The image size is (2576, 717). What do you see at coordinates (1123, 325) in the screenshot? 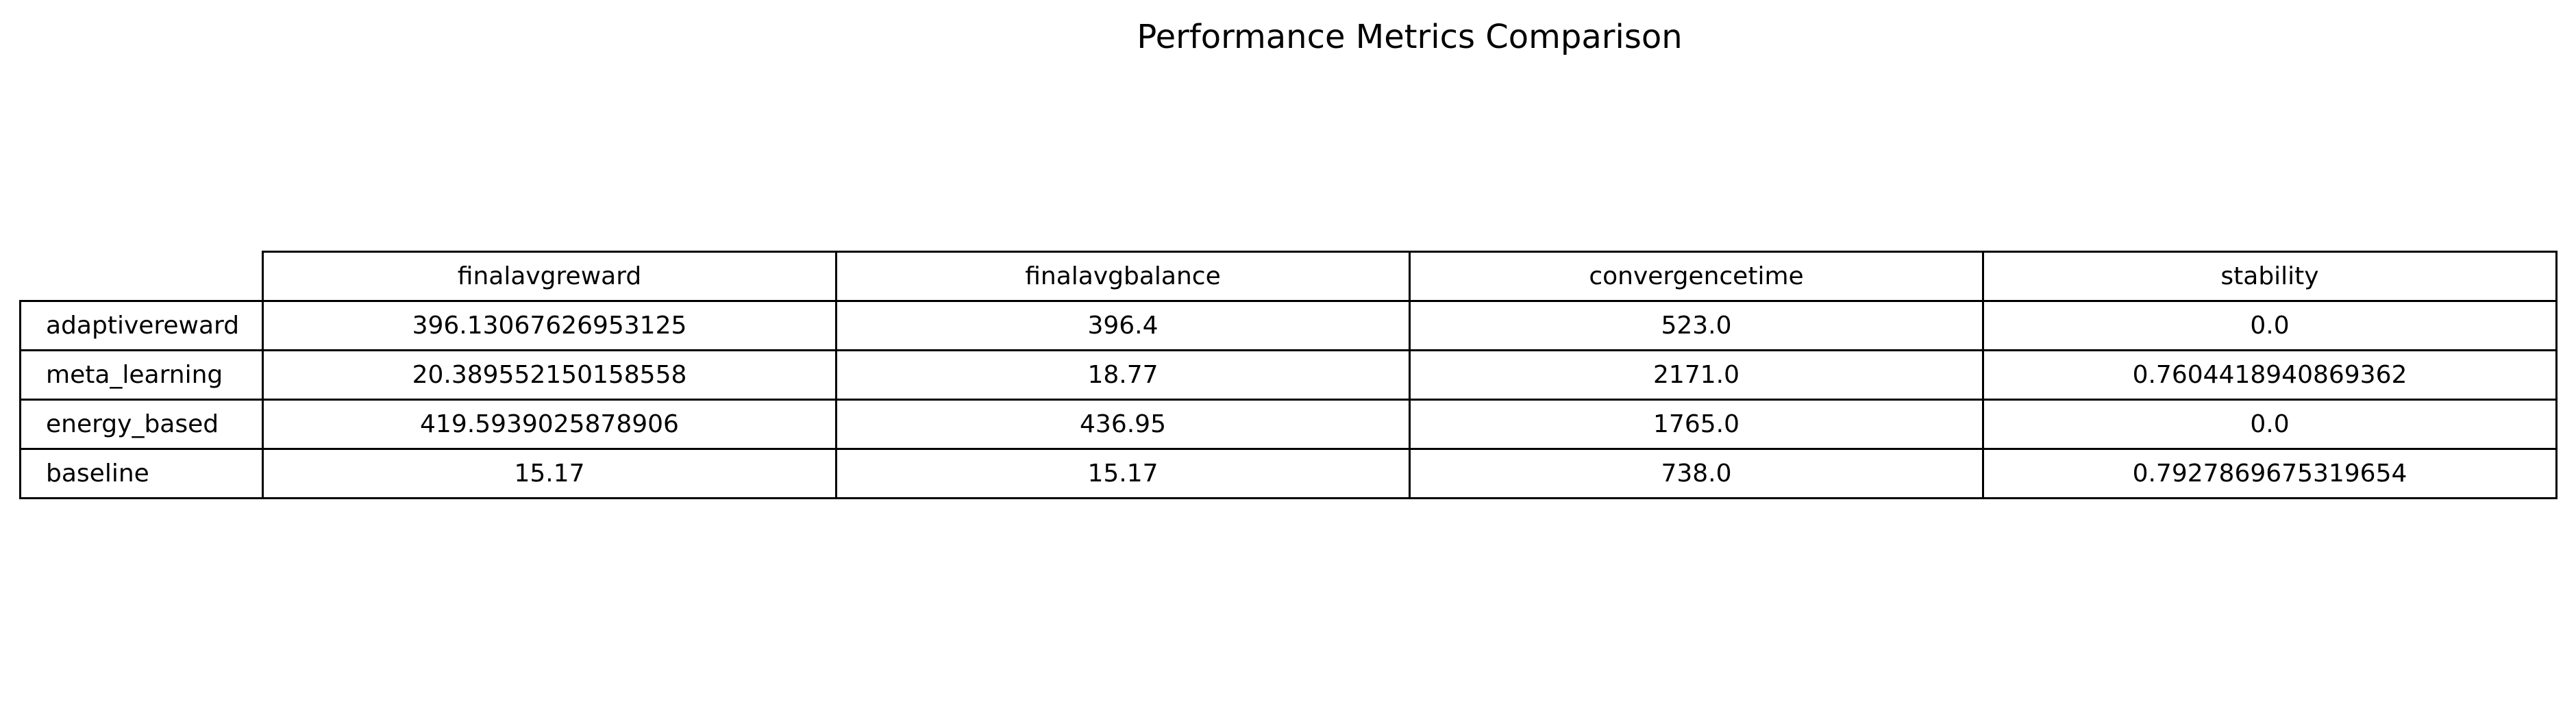
I see `table-cell: 396.4` at bounding box center [1123, 325].